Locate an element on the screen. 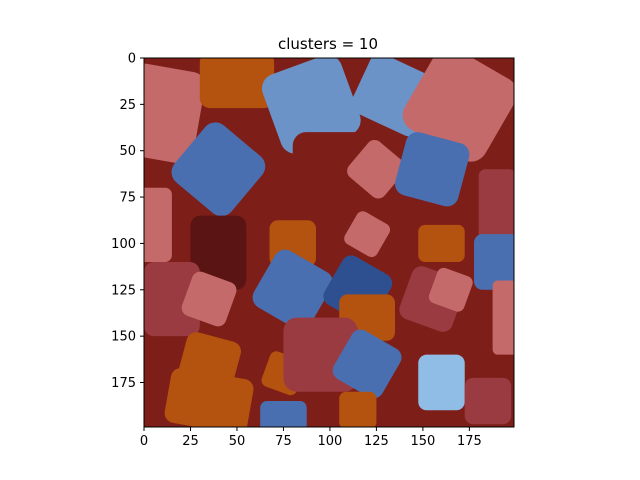 Image resolution: width=640 pixels, height=480 pixels. x-tick-label: 75 is located at coordinates (283, 441).